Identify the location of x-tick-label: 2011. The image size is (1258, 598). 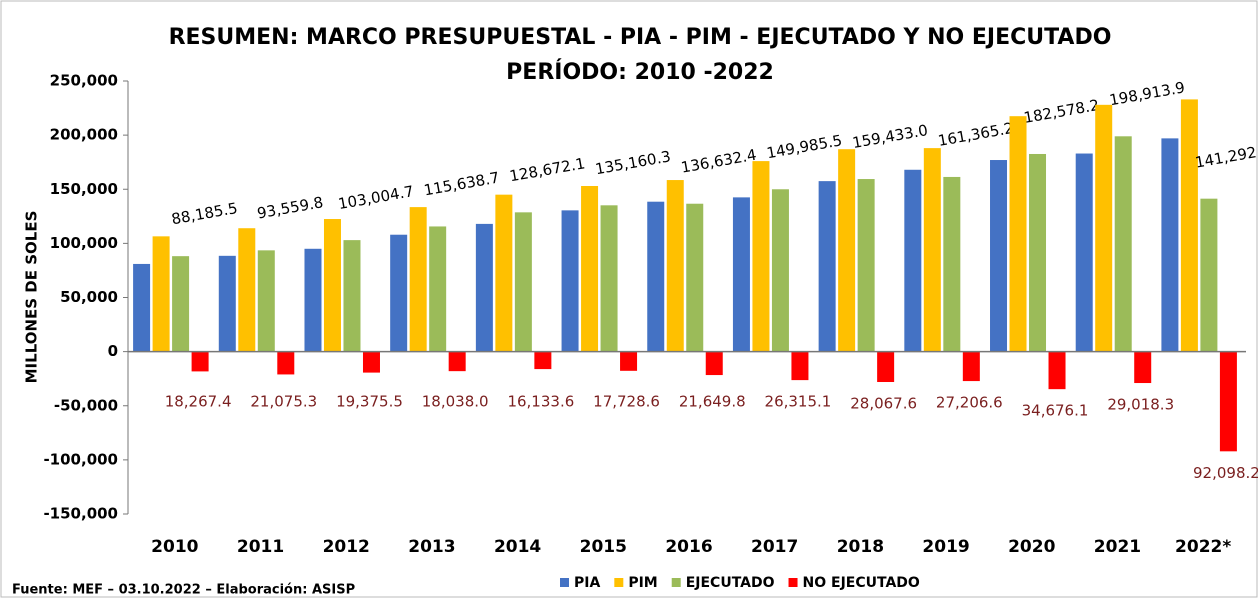
(260, 547).